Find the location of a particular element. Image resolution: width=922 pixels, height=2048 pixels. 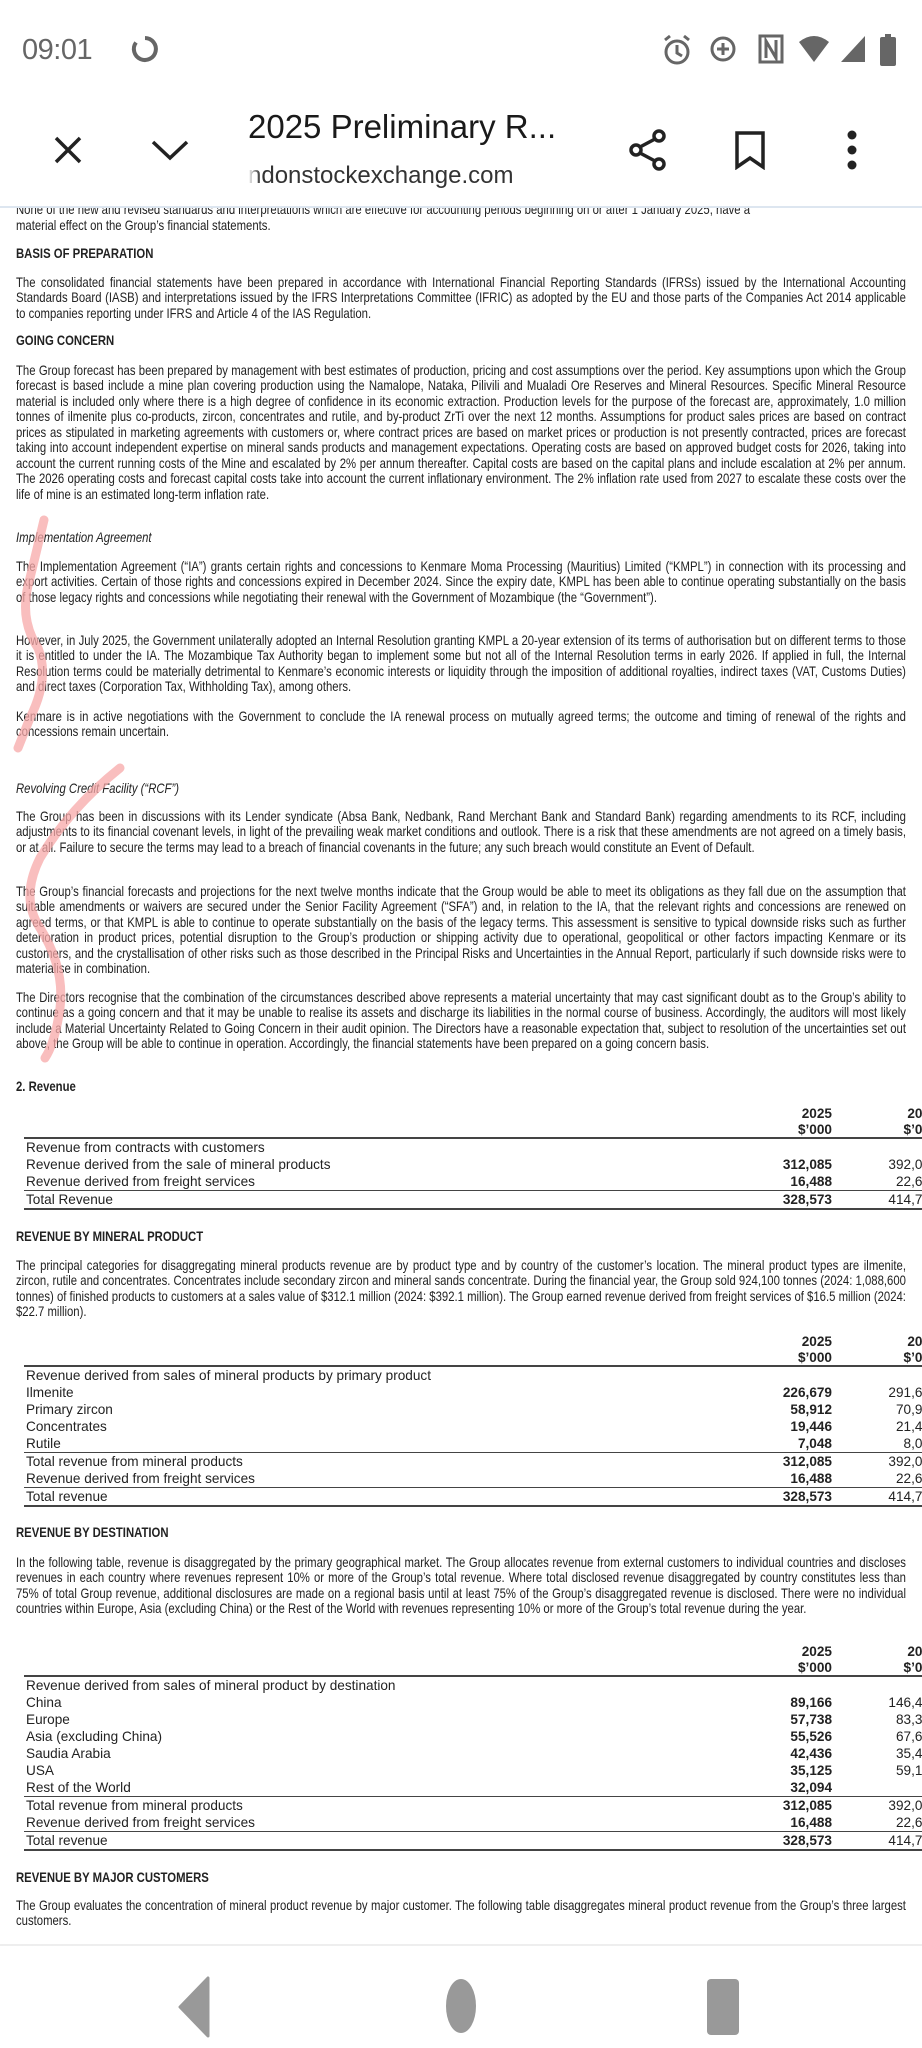

nfc-icon is located at coordinates (771, 49).